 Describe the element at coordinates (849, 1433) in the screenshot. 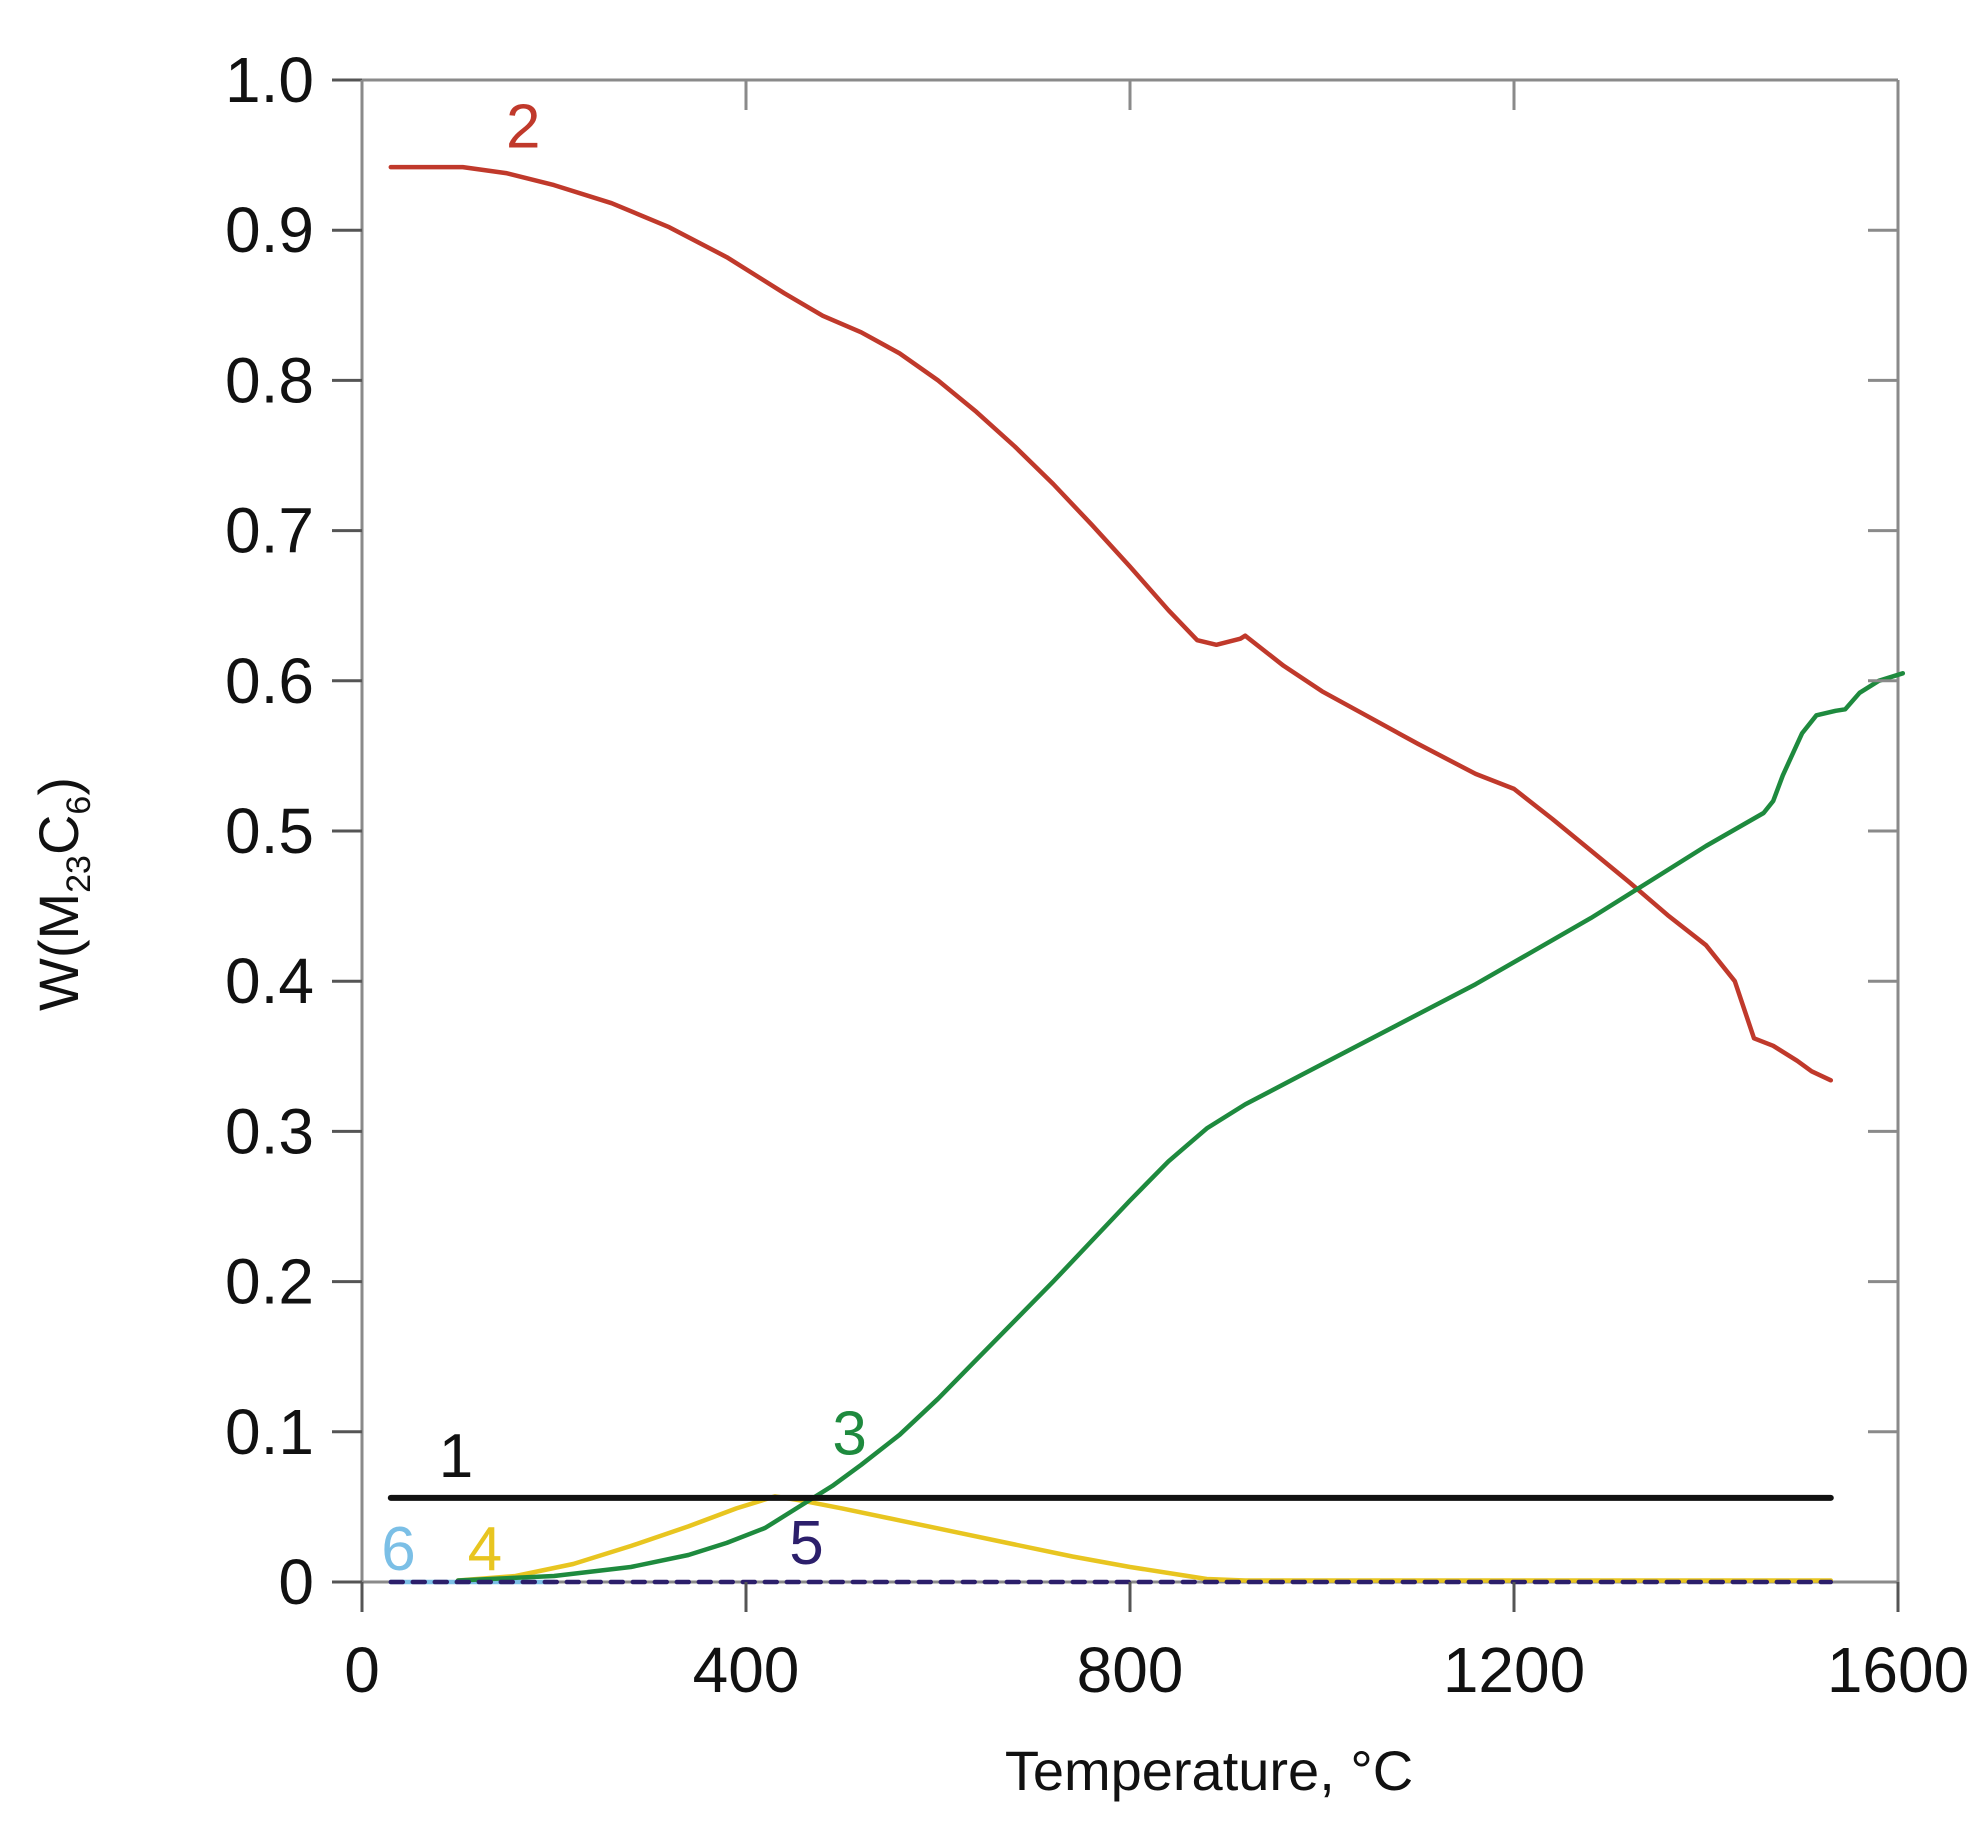

I see `series-label-3: 3` at that location.